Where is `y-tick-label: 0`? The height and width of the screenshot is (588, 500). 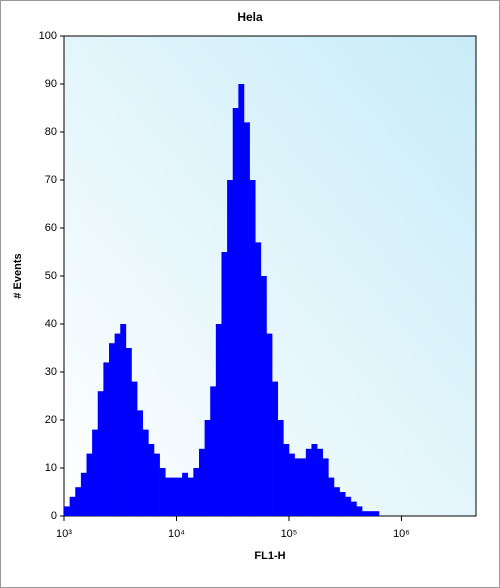 y-tick-label: 0 is located at coordinates (54, 516).